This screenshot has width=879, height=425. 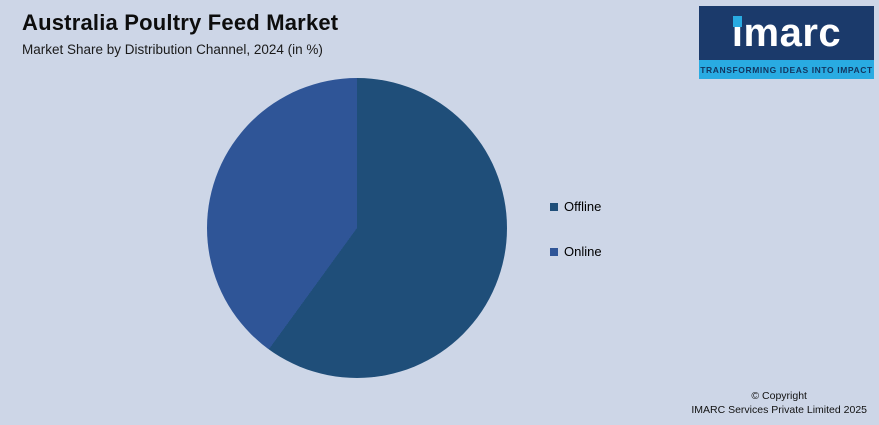 What do you see at coordinates (737, 33) in the screenshot?
I see `logo-letter-i: i` at bounding box center [737, 33].